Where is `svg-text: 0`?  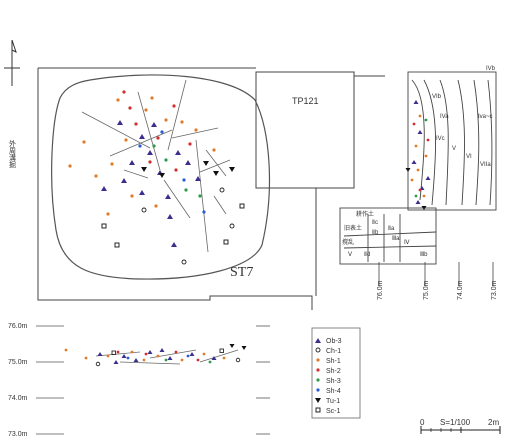
svg-text: 0 is located at coordinates (422, 422).